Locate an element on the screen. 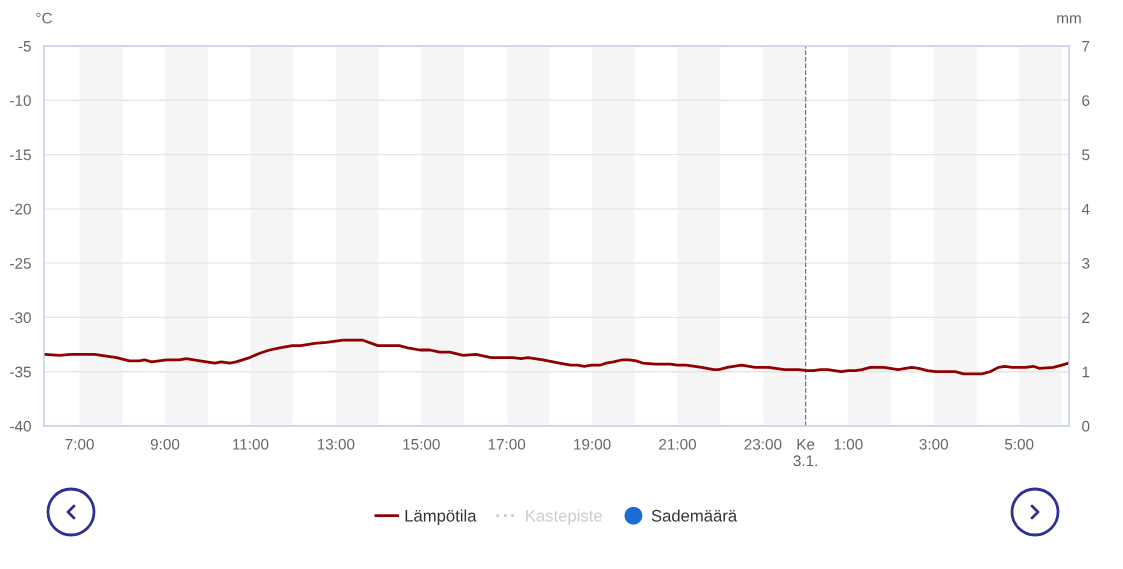  y2-tick-label: 0 is located at coordinates (1086, 426).